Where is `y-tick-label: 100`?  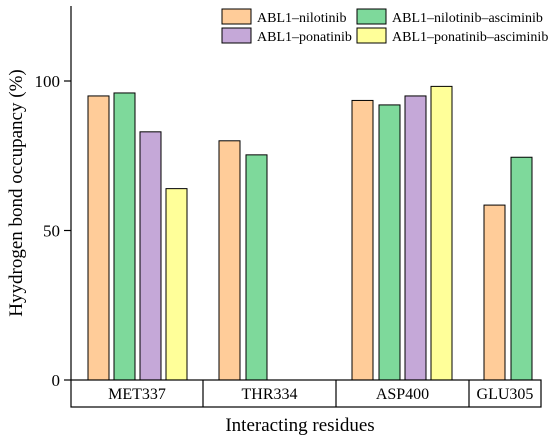
y-tick-label: 100 is located at coordinates (48, 81).